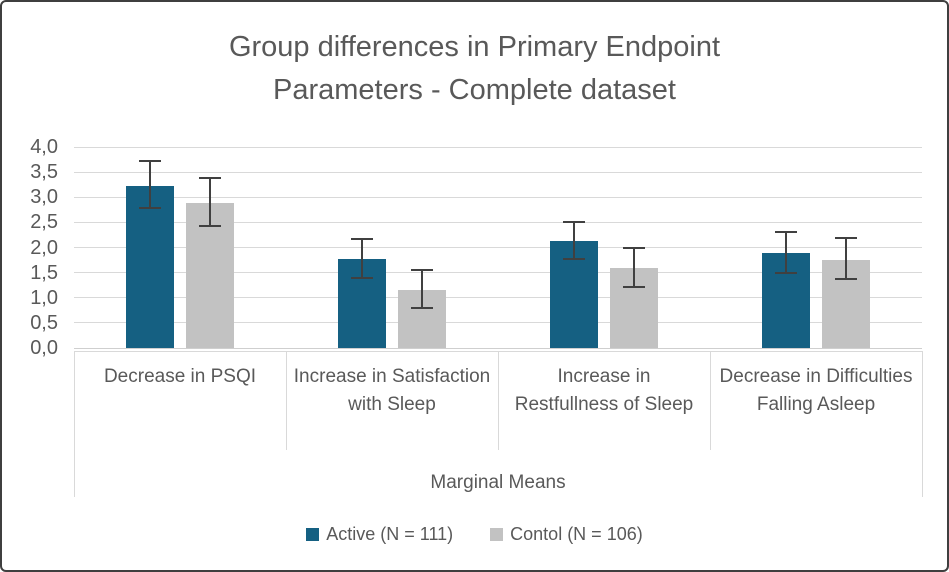 This screenshot has width=949, height=572. Describe the element at coordinates (44, 322) in the screenshot. I see `y-axis-tick-label: 0,5` at that location.